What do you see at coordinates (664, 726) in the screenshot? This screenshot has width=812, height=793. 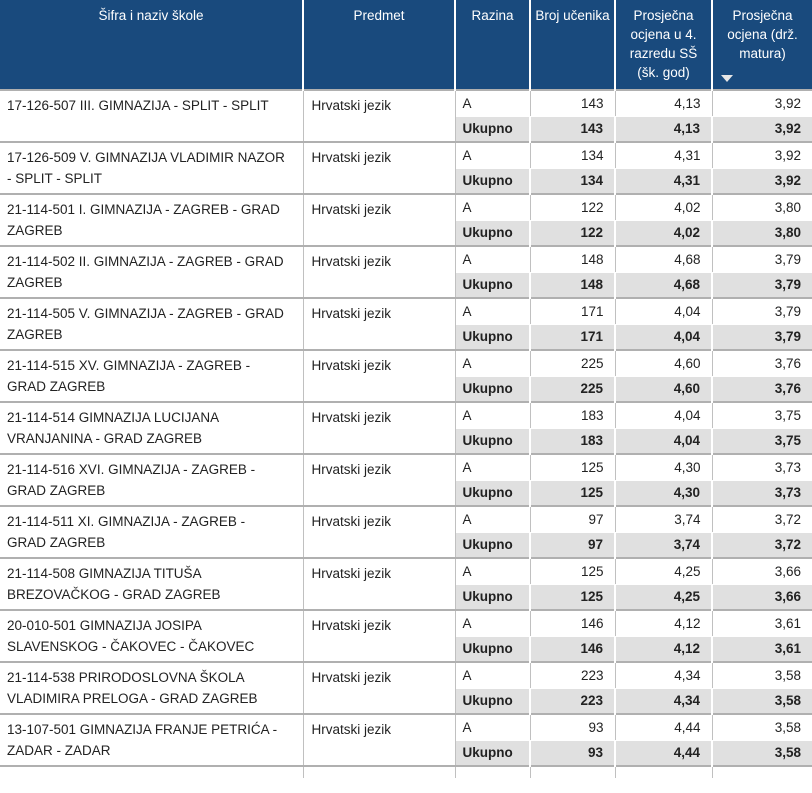 I see `avg-grade-school-cell: 4,44` at bounding box center [664, 726].